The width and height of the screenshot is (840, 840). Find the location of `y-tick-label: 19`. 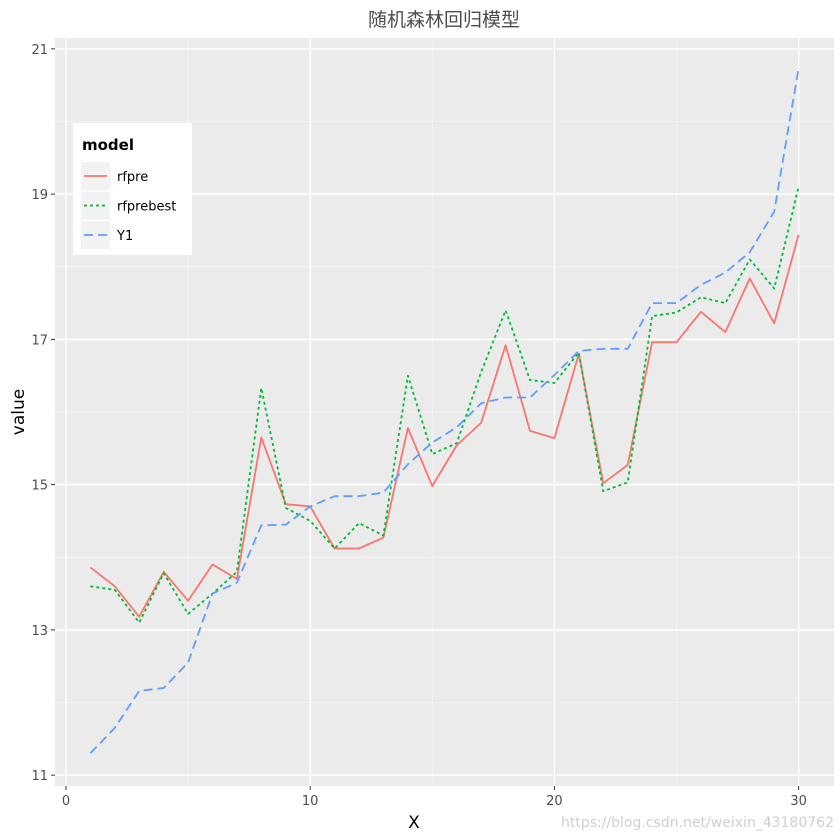

y-tick-label: 19 is located at coordinates (39, 195).